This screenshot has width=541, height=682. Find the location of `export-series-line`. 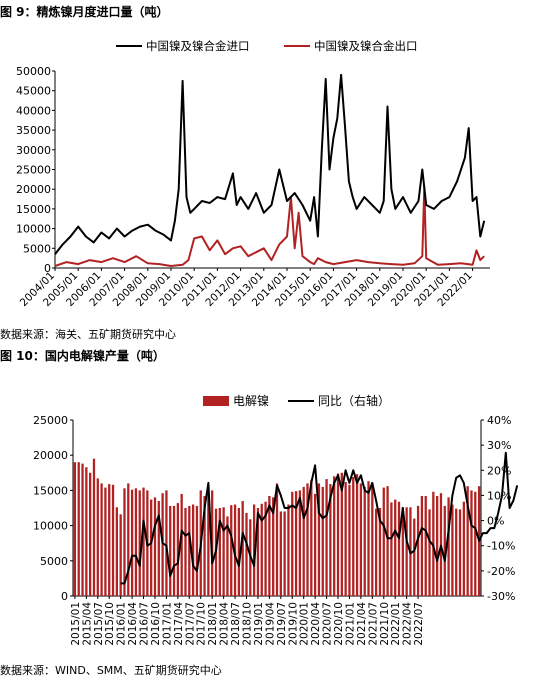

export-series-line is located at coordinates (269, 226).